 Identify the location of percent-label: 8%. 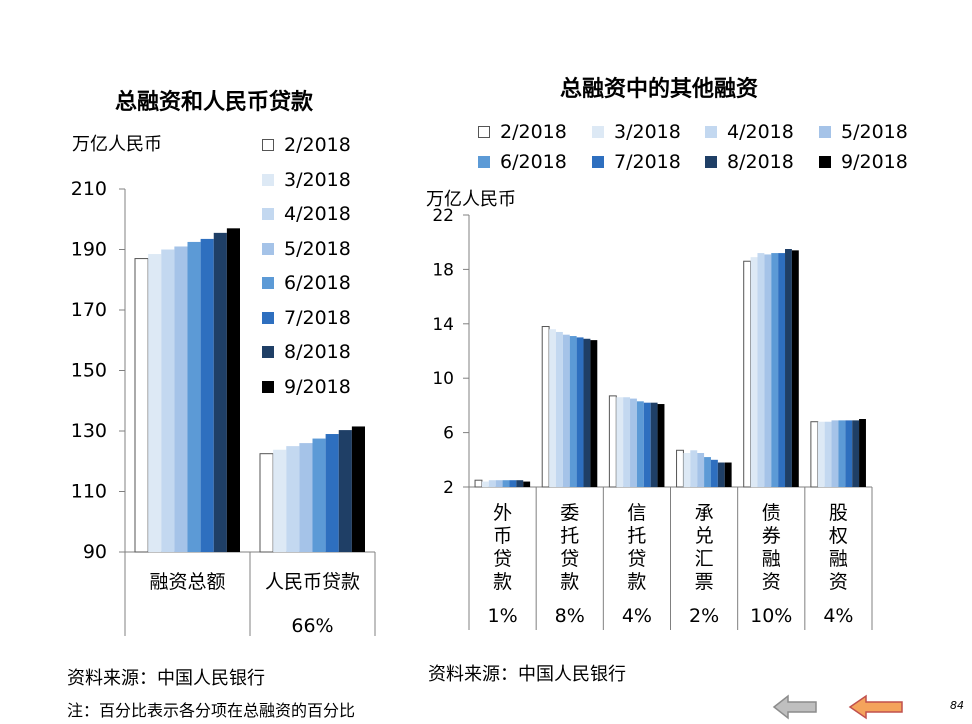
(570, 616).